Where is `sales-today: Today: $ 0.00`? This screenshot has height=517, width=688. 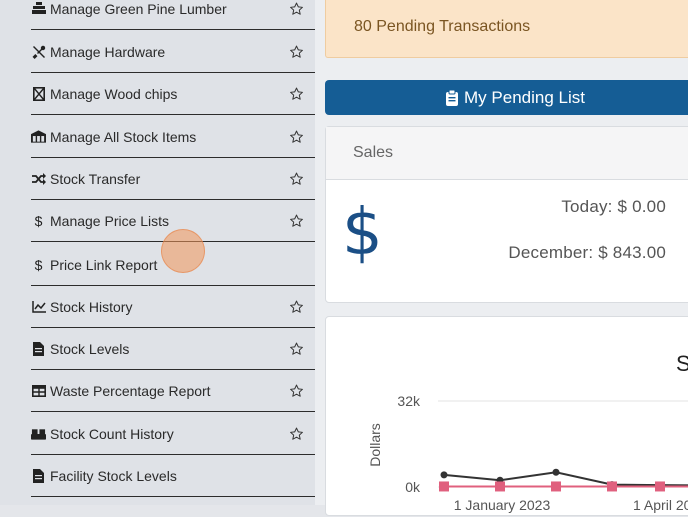 sales-today: Today: $ 0.00 is located at coordinates (613, 206).